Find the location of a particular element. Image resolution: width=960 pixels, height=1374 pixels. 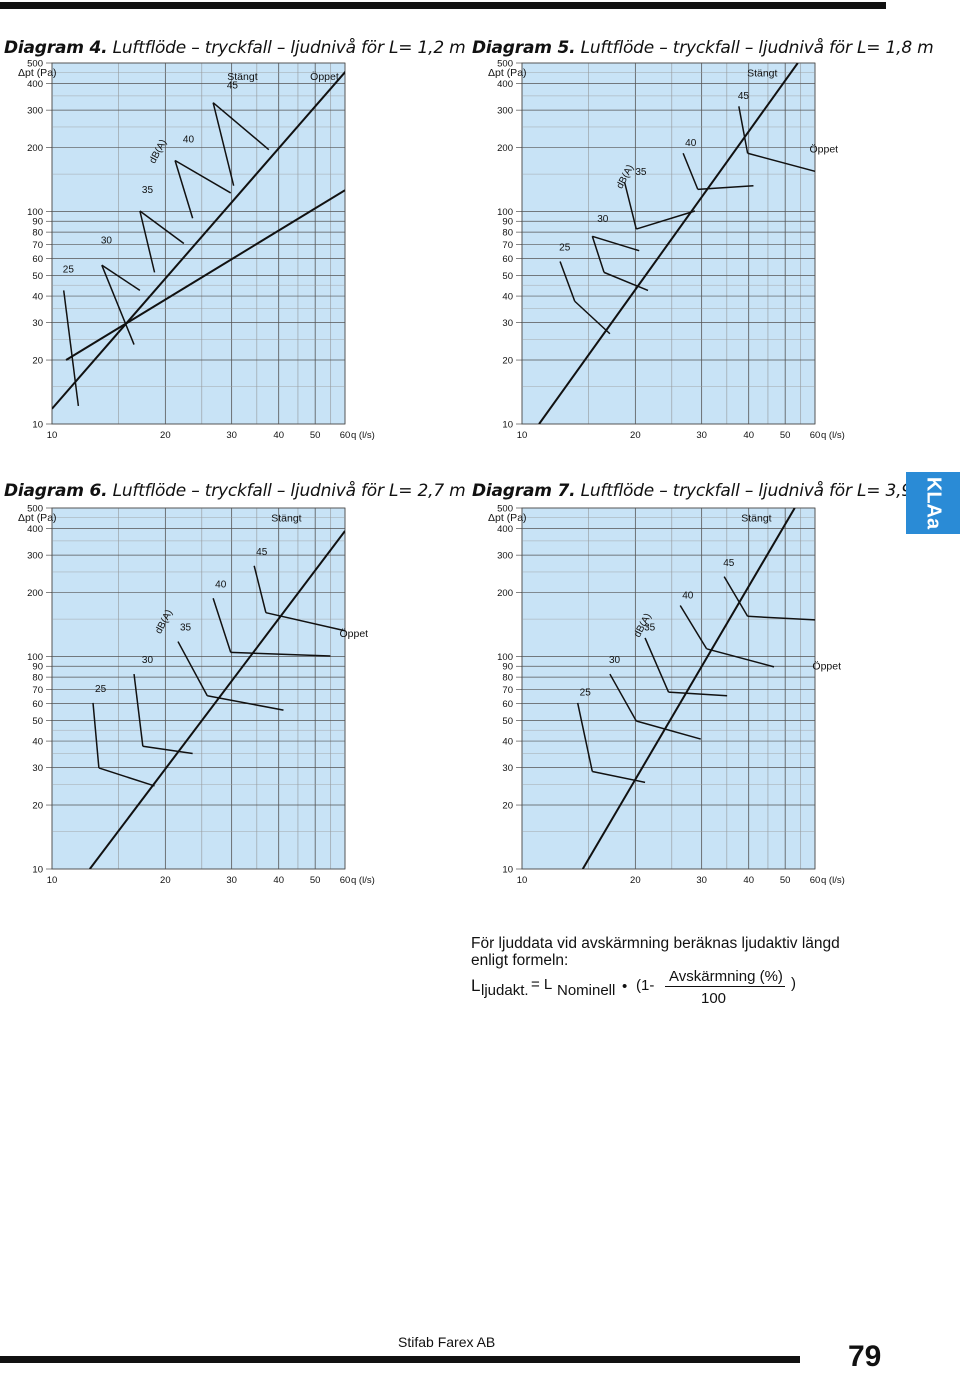

c3-ytick-label: 200 is located at coordinates (505, 593).